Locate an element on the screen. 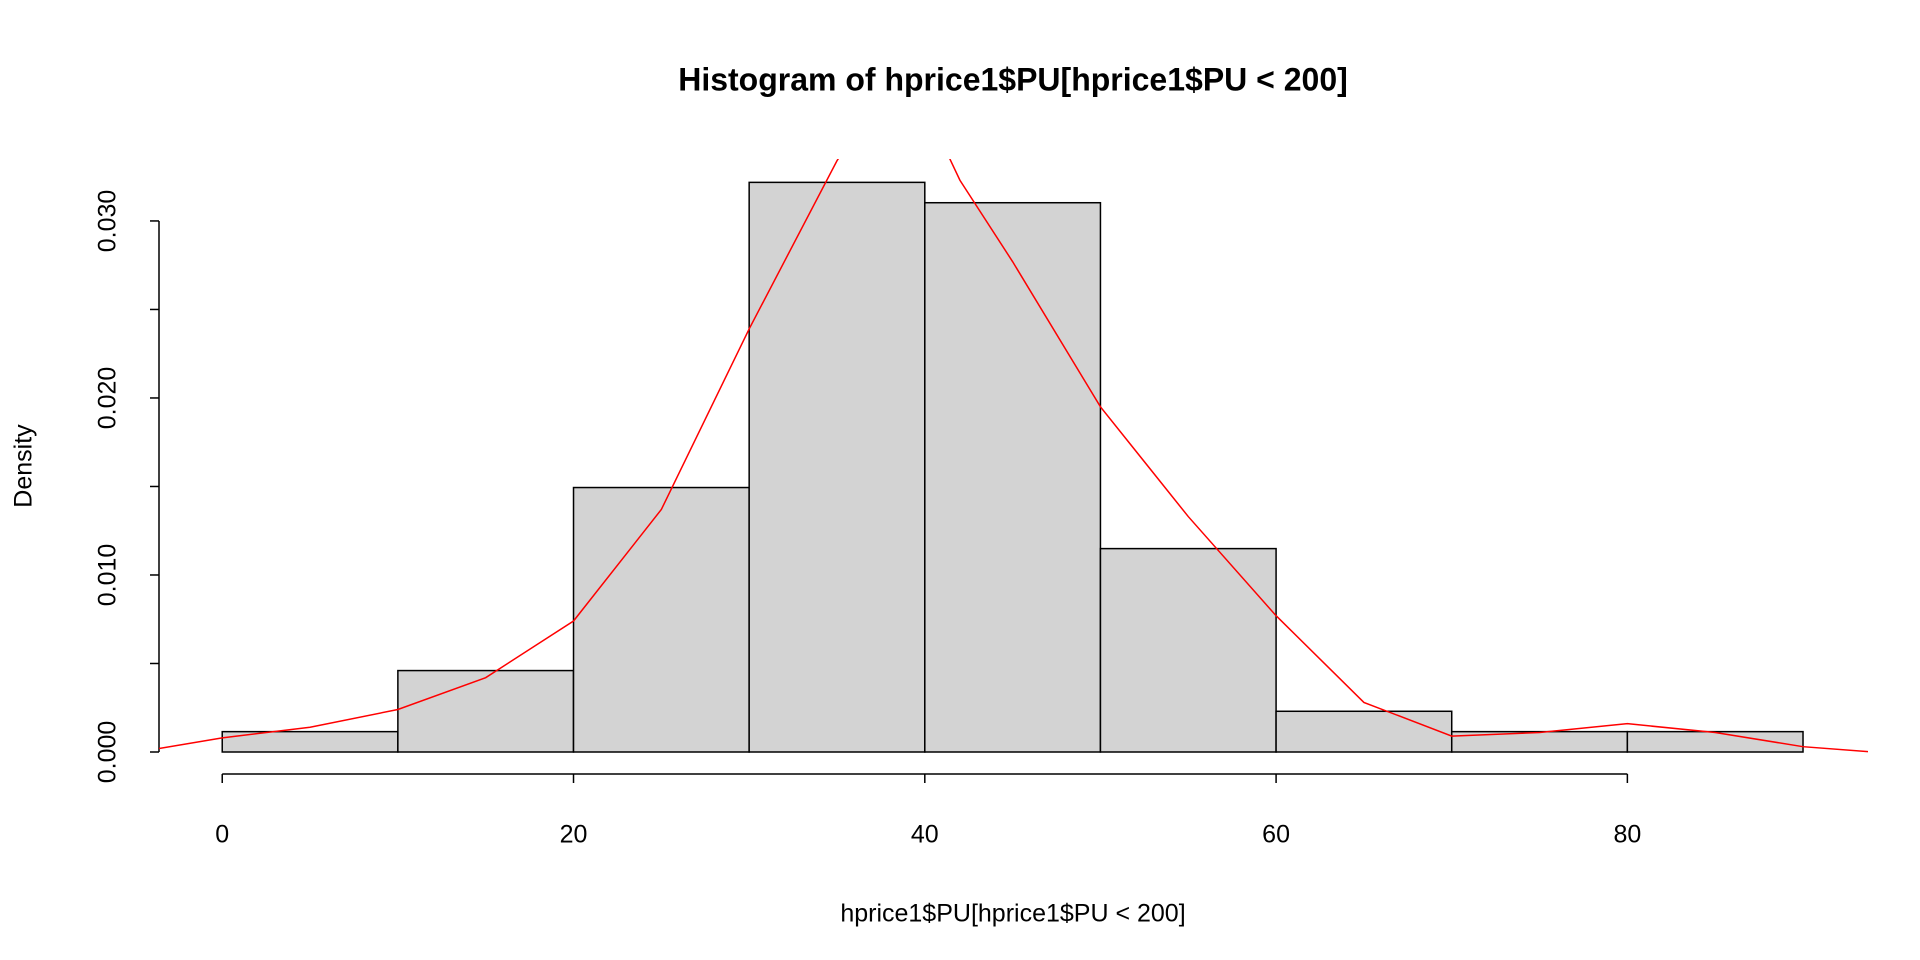  x-axis-label: hprice1$PU[hprice1$PU < 200] is located at coordinates (1012, 914).